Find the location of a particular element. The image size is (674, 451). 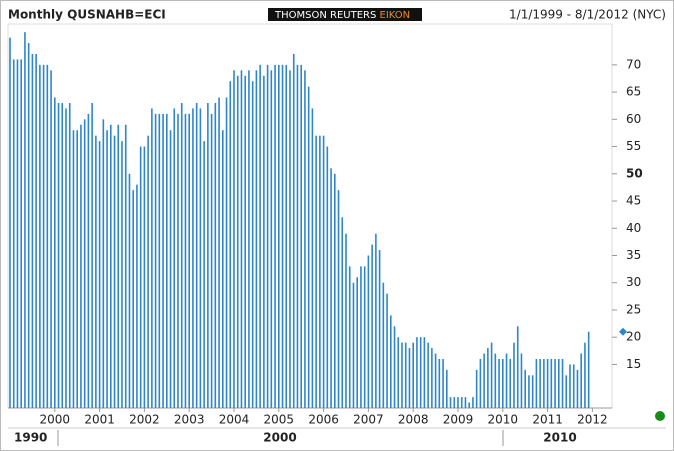

chart-title: Monthly QUSNAHB=ECI is located at coordinates (87, 15).